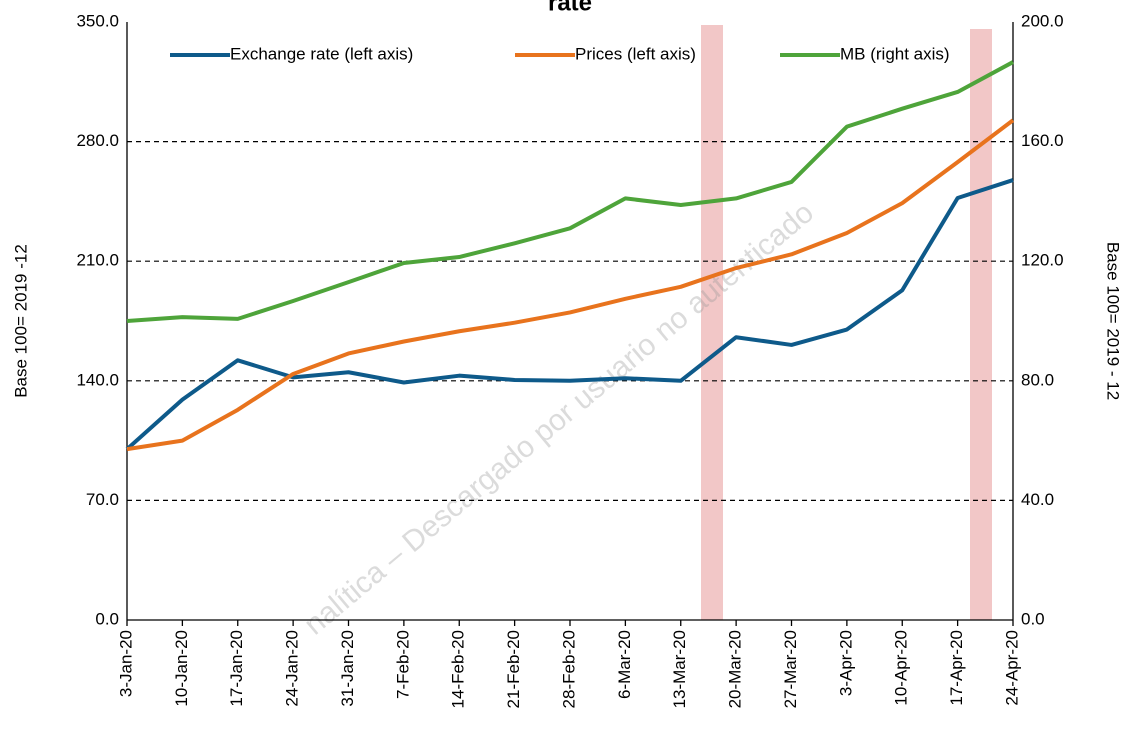  Describe the element at coordinates (97, 20) in the screenshot. I see `y-tick-label: 350.0` at that location.